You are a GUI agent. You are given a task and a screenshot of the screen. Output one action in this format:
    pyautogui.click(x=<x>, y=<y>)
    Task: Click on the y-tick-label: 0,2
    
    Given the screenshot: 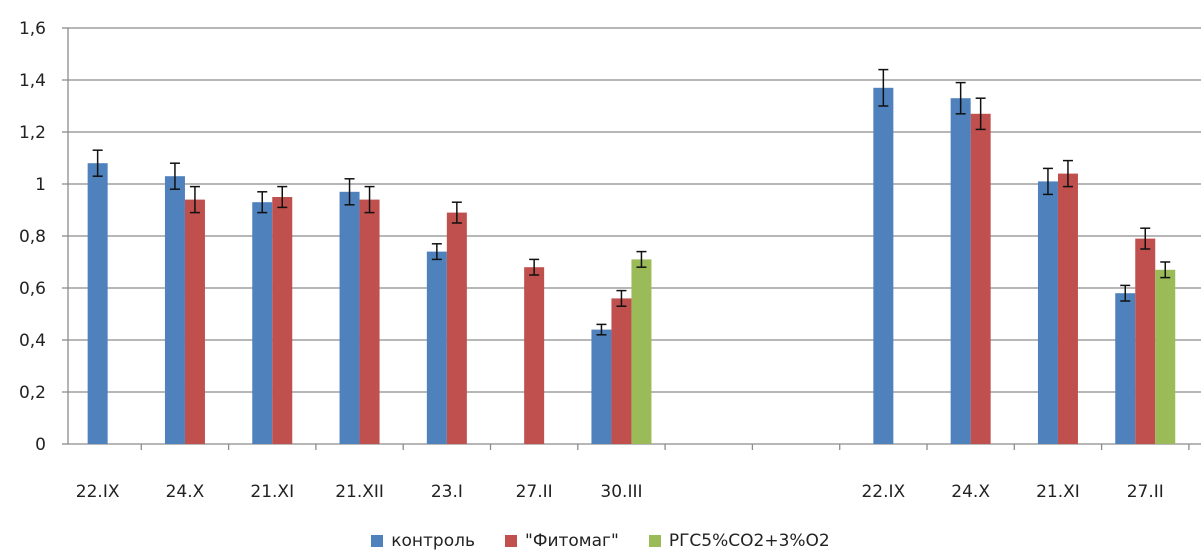 What is the action you would take?
    pyautogui.click(x=32, y=393)
    